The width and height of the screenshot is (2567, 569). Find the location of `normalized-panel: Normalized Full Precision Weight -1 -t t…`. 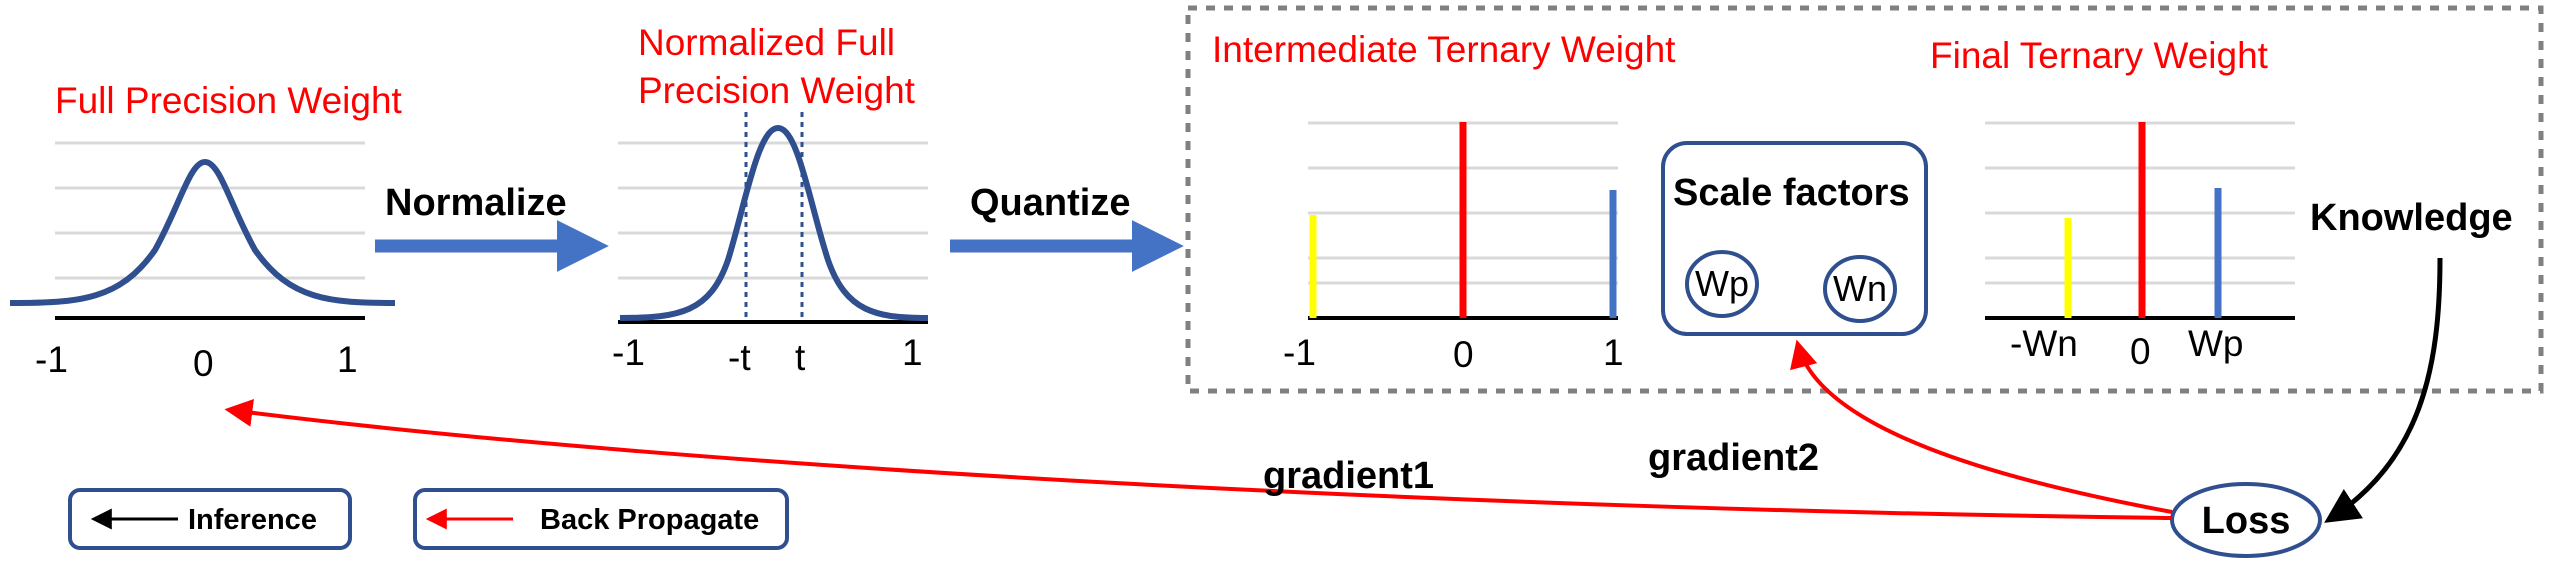

normalized-panel: Normalized Full Precision Weight -1 -t t… is located at coordinates (770, 200).